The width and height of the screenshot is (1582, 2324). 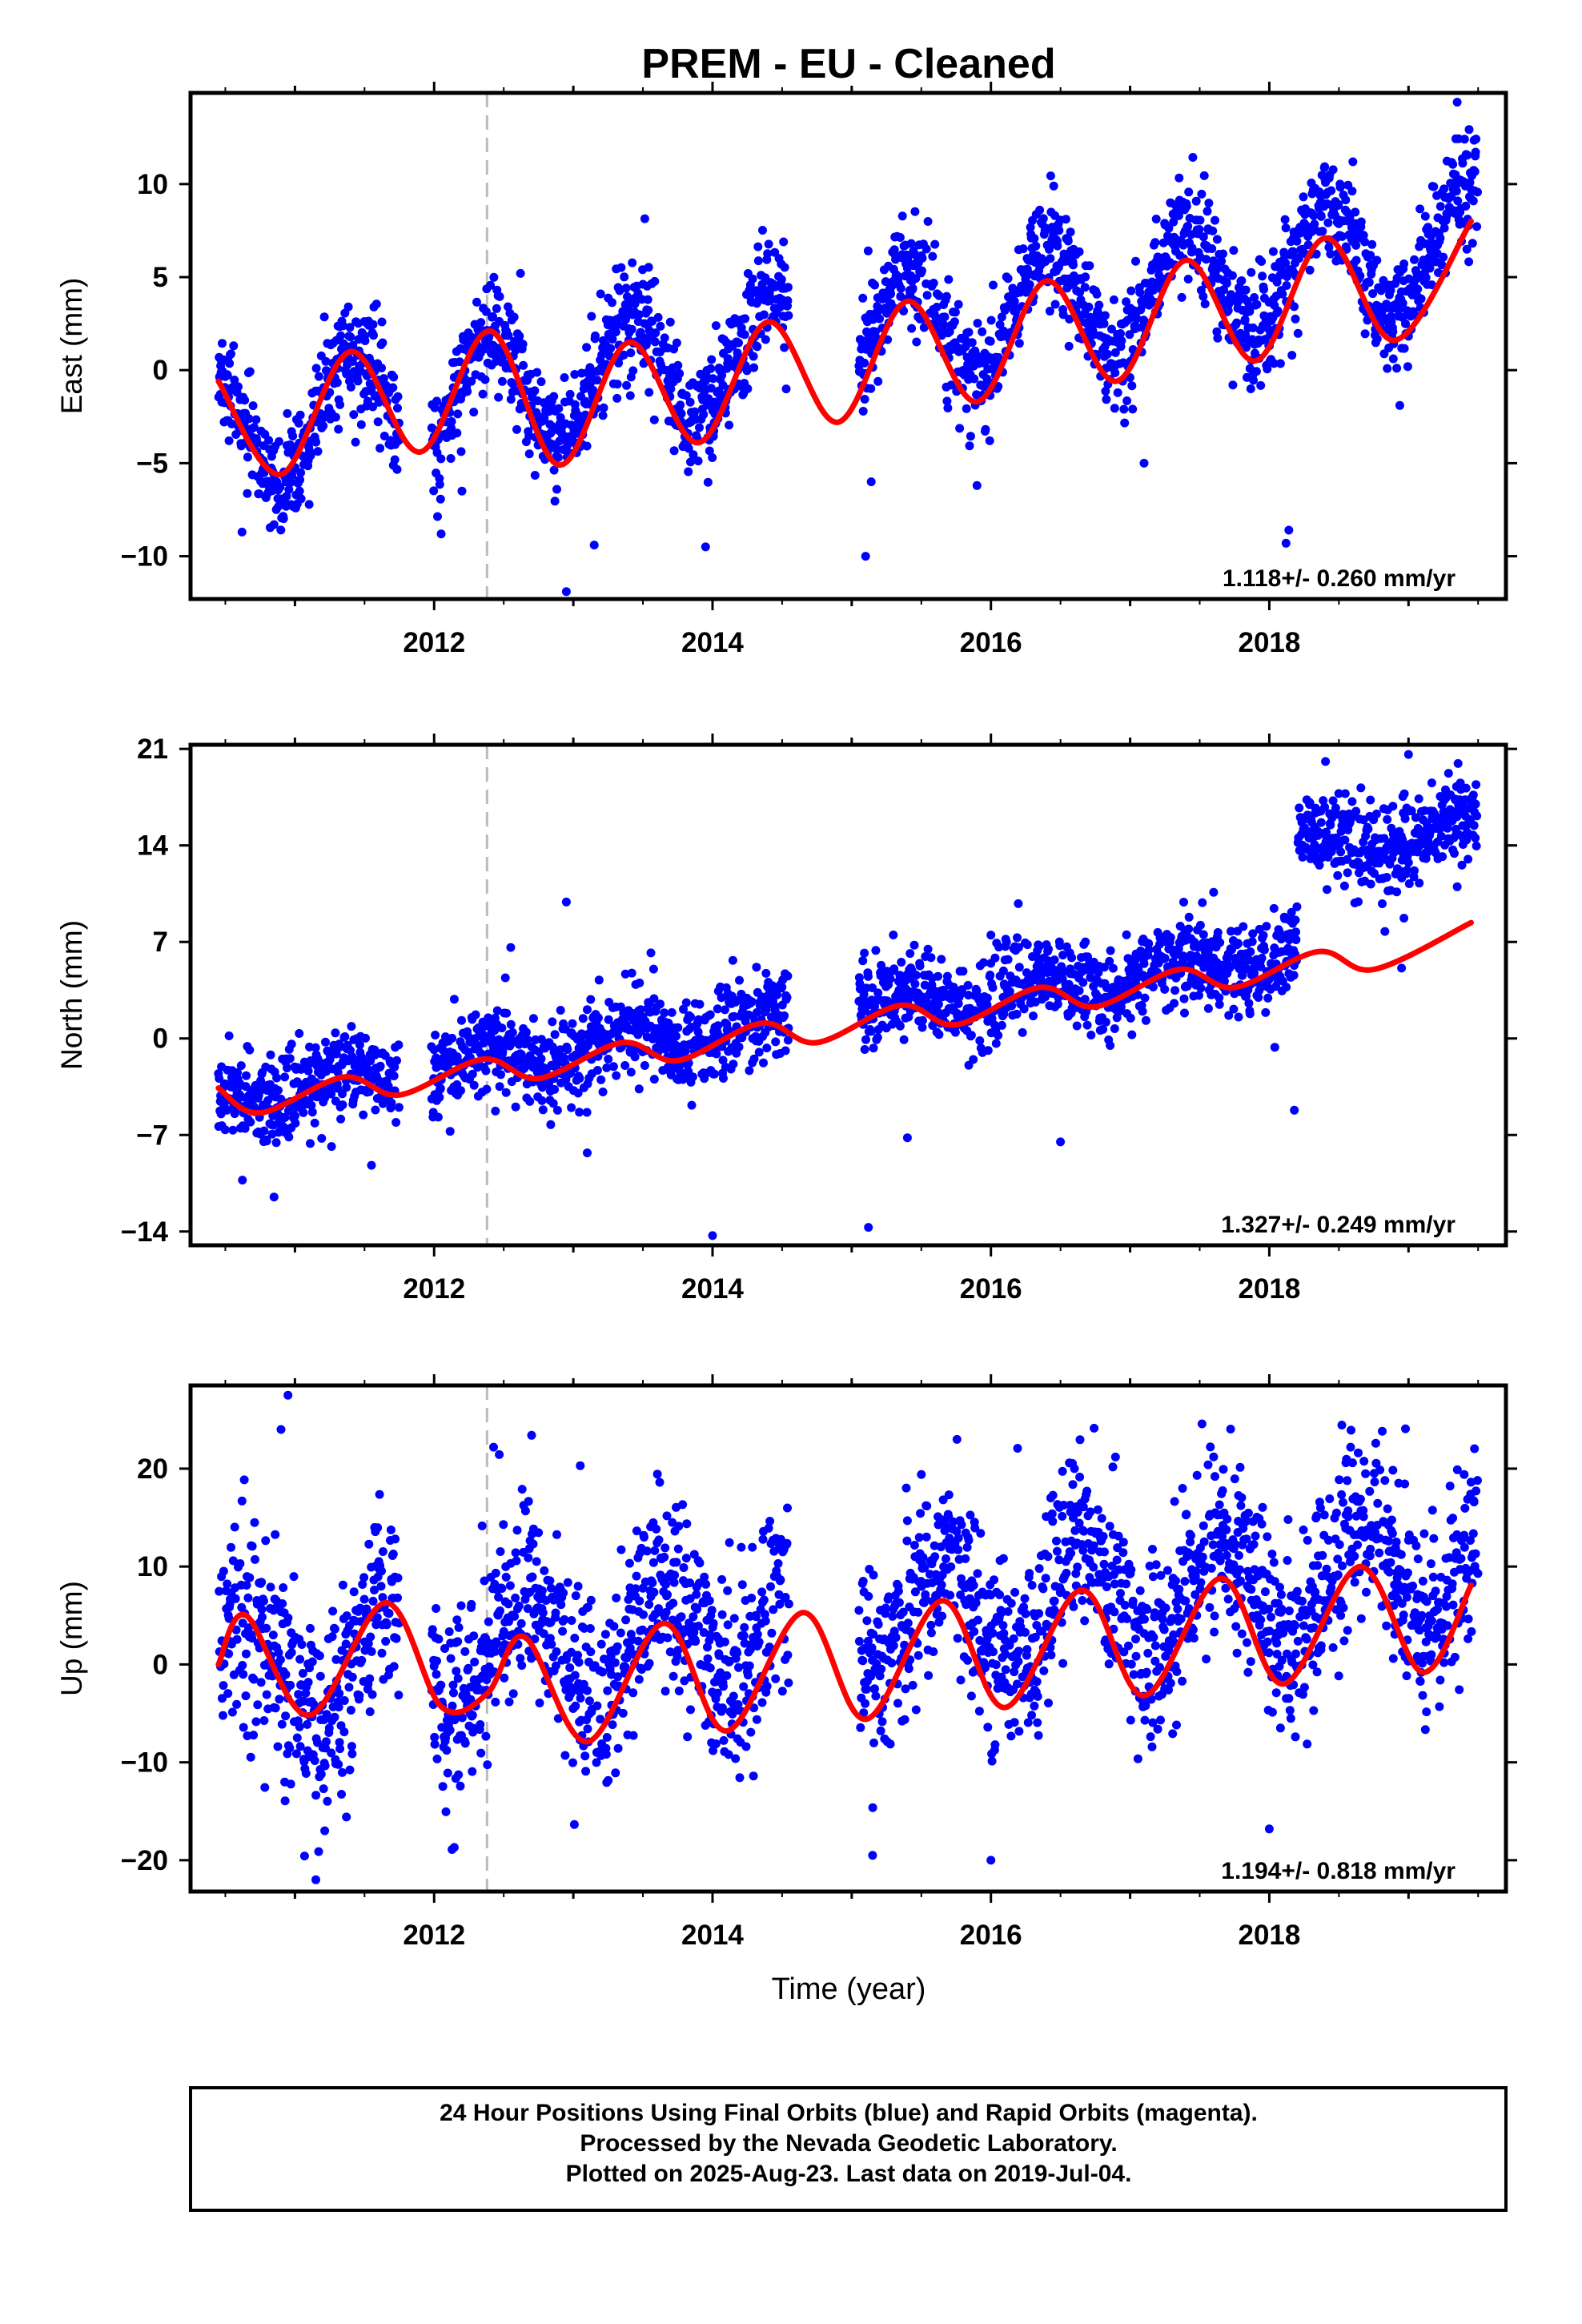 What do you see at coordinates (1269, 1289) in the screenshot?
I see `x-tick-label: 2018` at bounding box center [1269, 1289].